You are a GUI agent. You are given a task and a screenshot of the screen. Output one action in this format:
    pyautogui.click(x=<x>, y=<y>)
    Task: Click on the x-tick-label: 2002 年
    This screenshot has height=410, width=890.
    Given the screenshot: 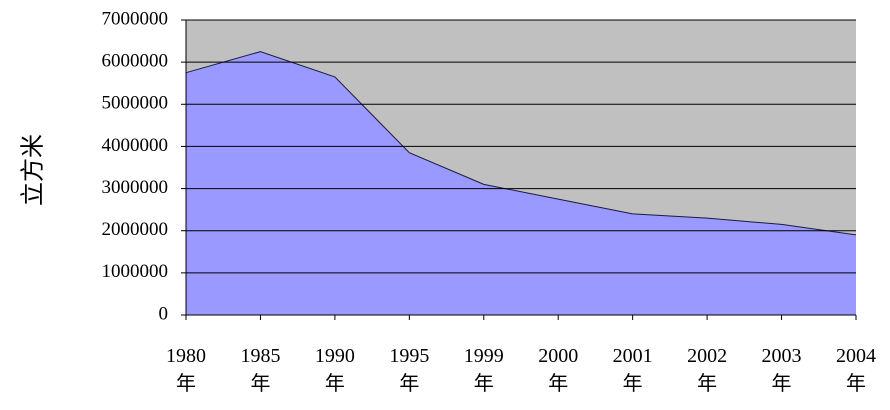 What is the action you would take?
    pyautogui.click(x=707, y=370)
    